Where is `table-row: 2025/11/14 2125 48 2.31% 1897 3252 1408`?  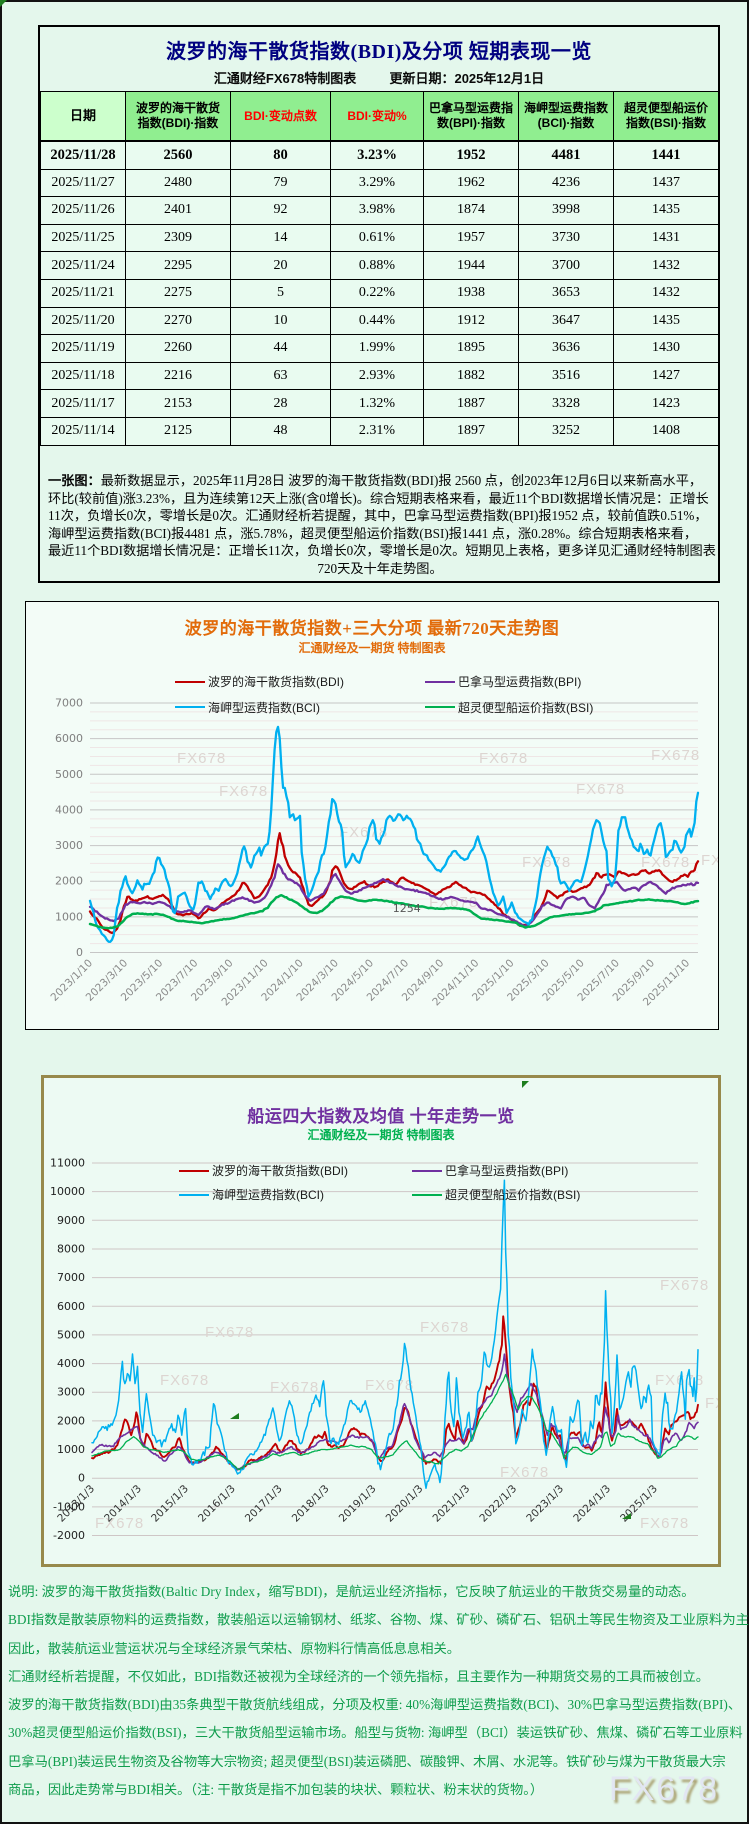
table-row: 2025/11/14 2125 48 2.31% 1897 3252 1408 is located at coordinates (379, 431).